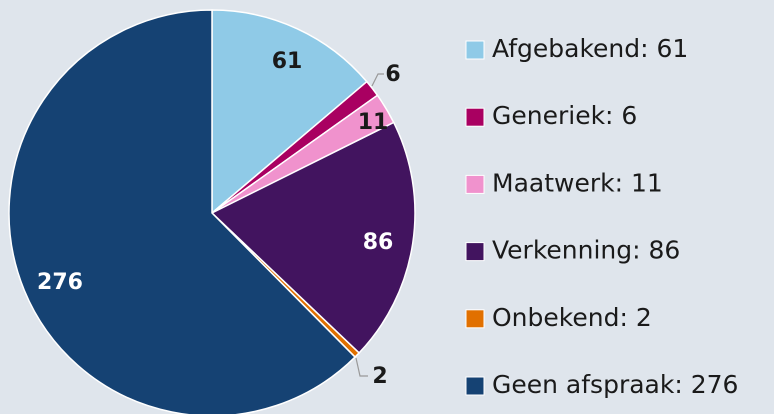 This screenshot has width=774, height=414. Describe the element at coordinates (379, 376) in the screenshot. I see `data-label: 2` at that location.